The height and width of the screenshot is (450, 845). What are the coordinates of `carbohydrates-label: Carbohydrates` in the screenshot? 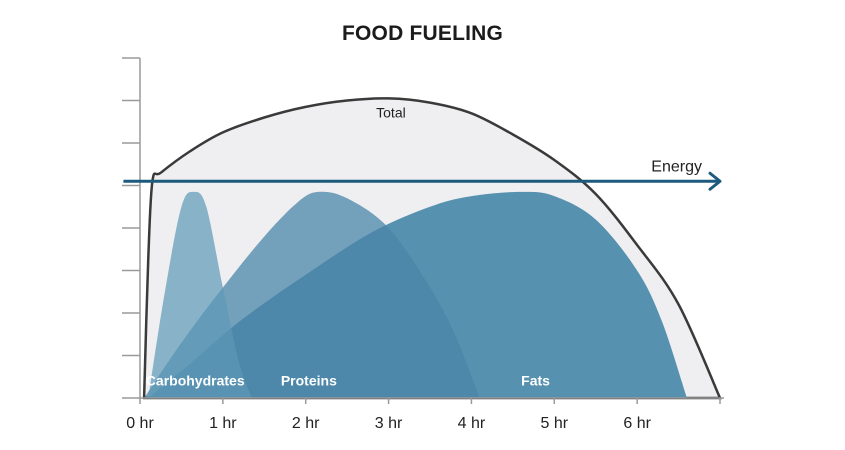 It's located at (195, 380).